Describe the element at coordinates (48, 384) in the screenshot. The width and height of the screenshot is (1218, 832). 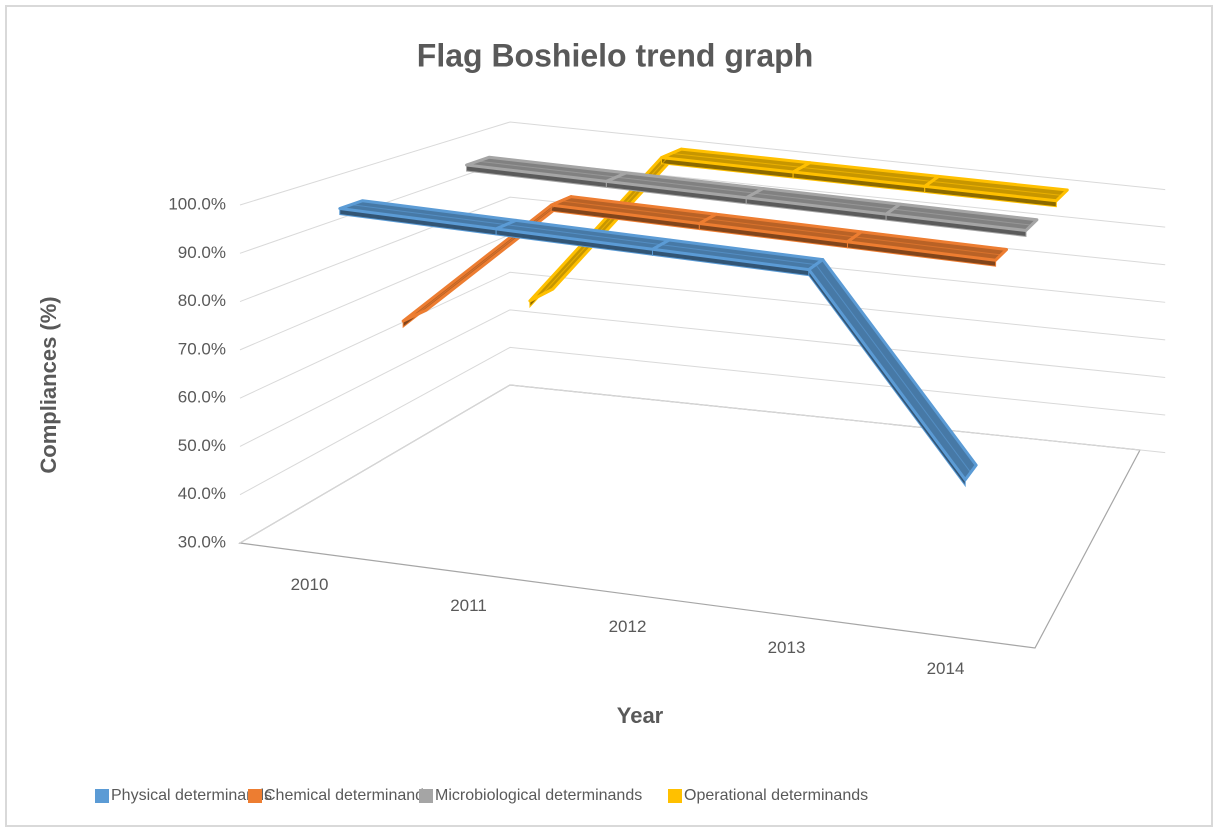
I see `y-axis-title: Compliances (%)` at that location.